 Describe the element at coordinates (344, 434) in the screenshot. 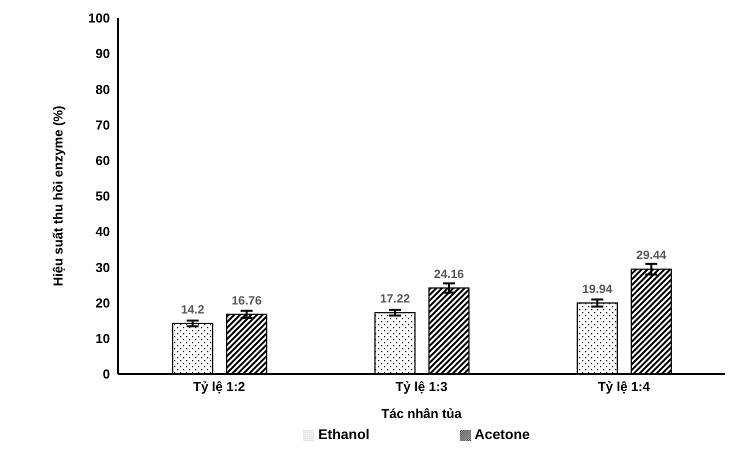

I see `legend-label: Ethanol` at that location.